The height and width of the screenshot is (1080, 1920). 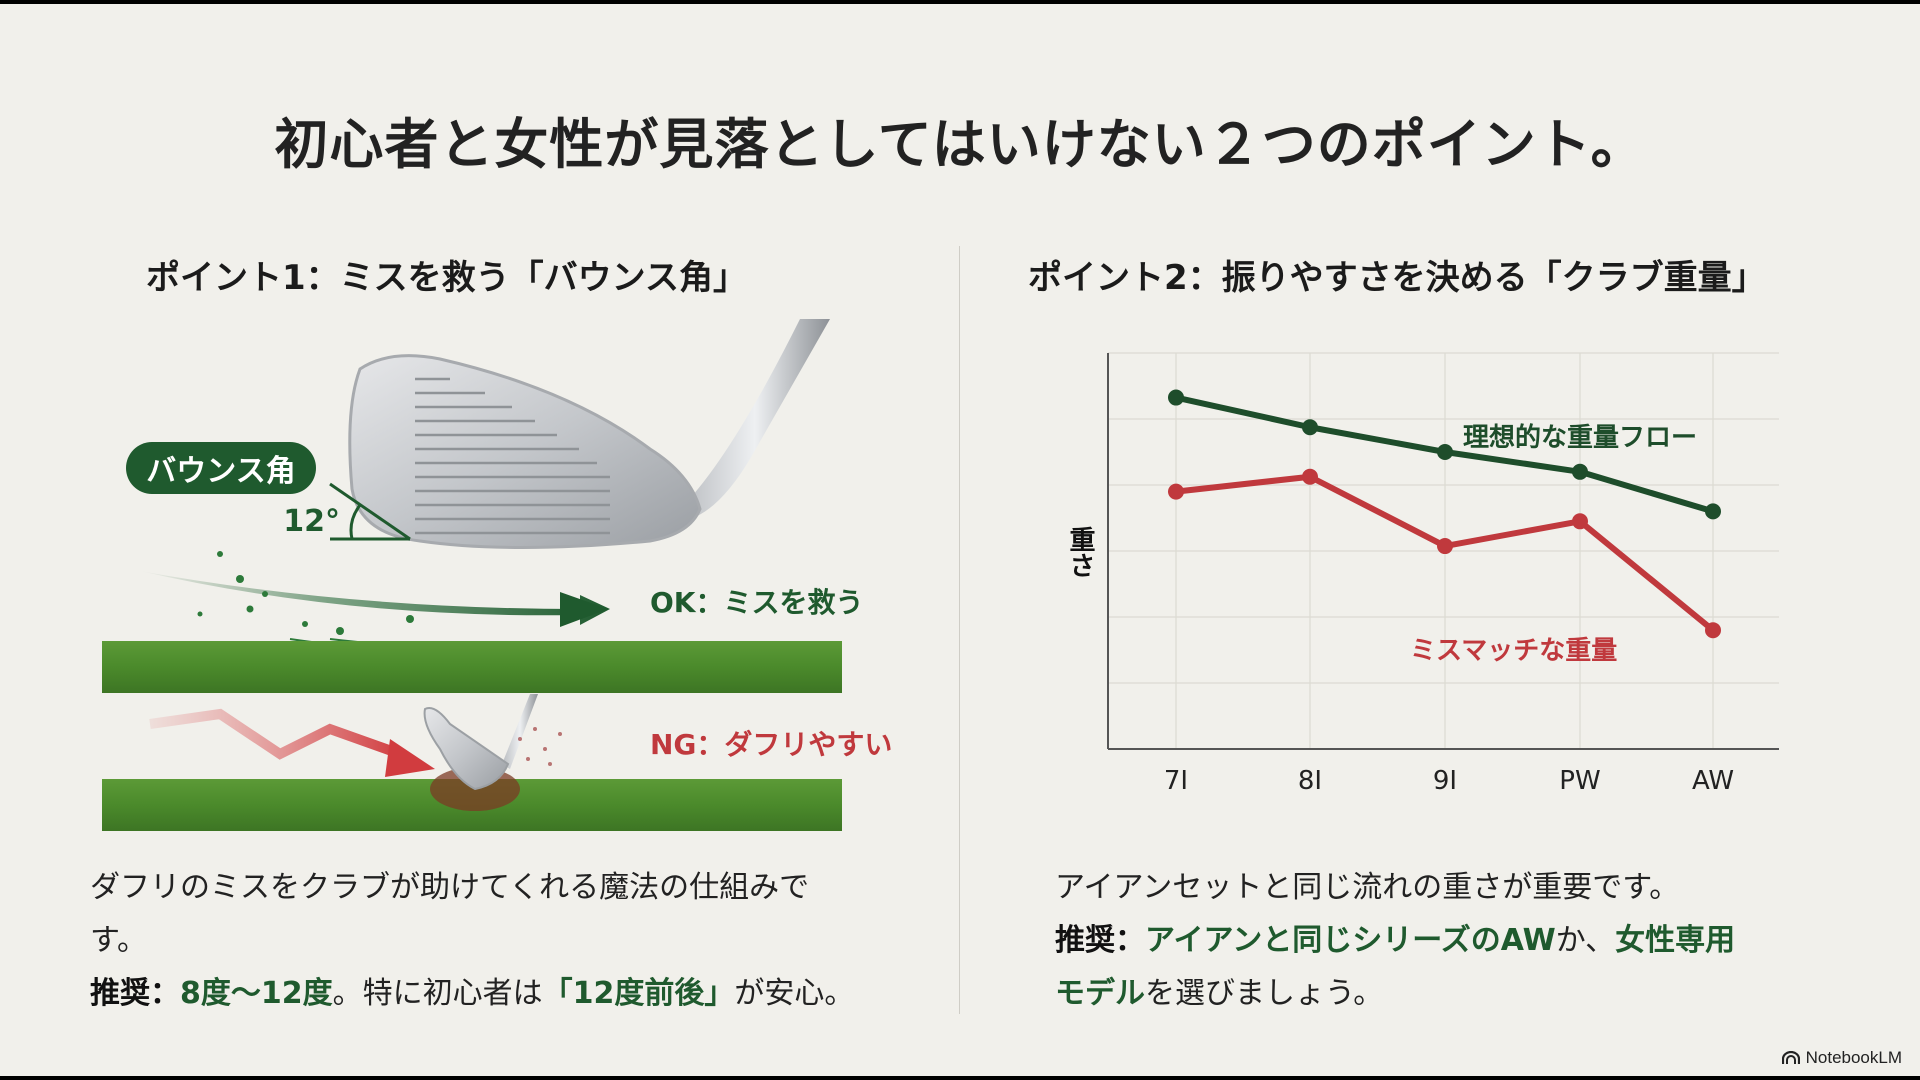 I want to click on y-axis-label: 重さ, so click(x=1080, y=552).